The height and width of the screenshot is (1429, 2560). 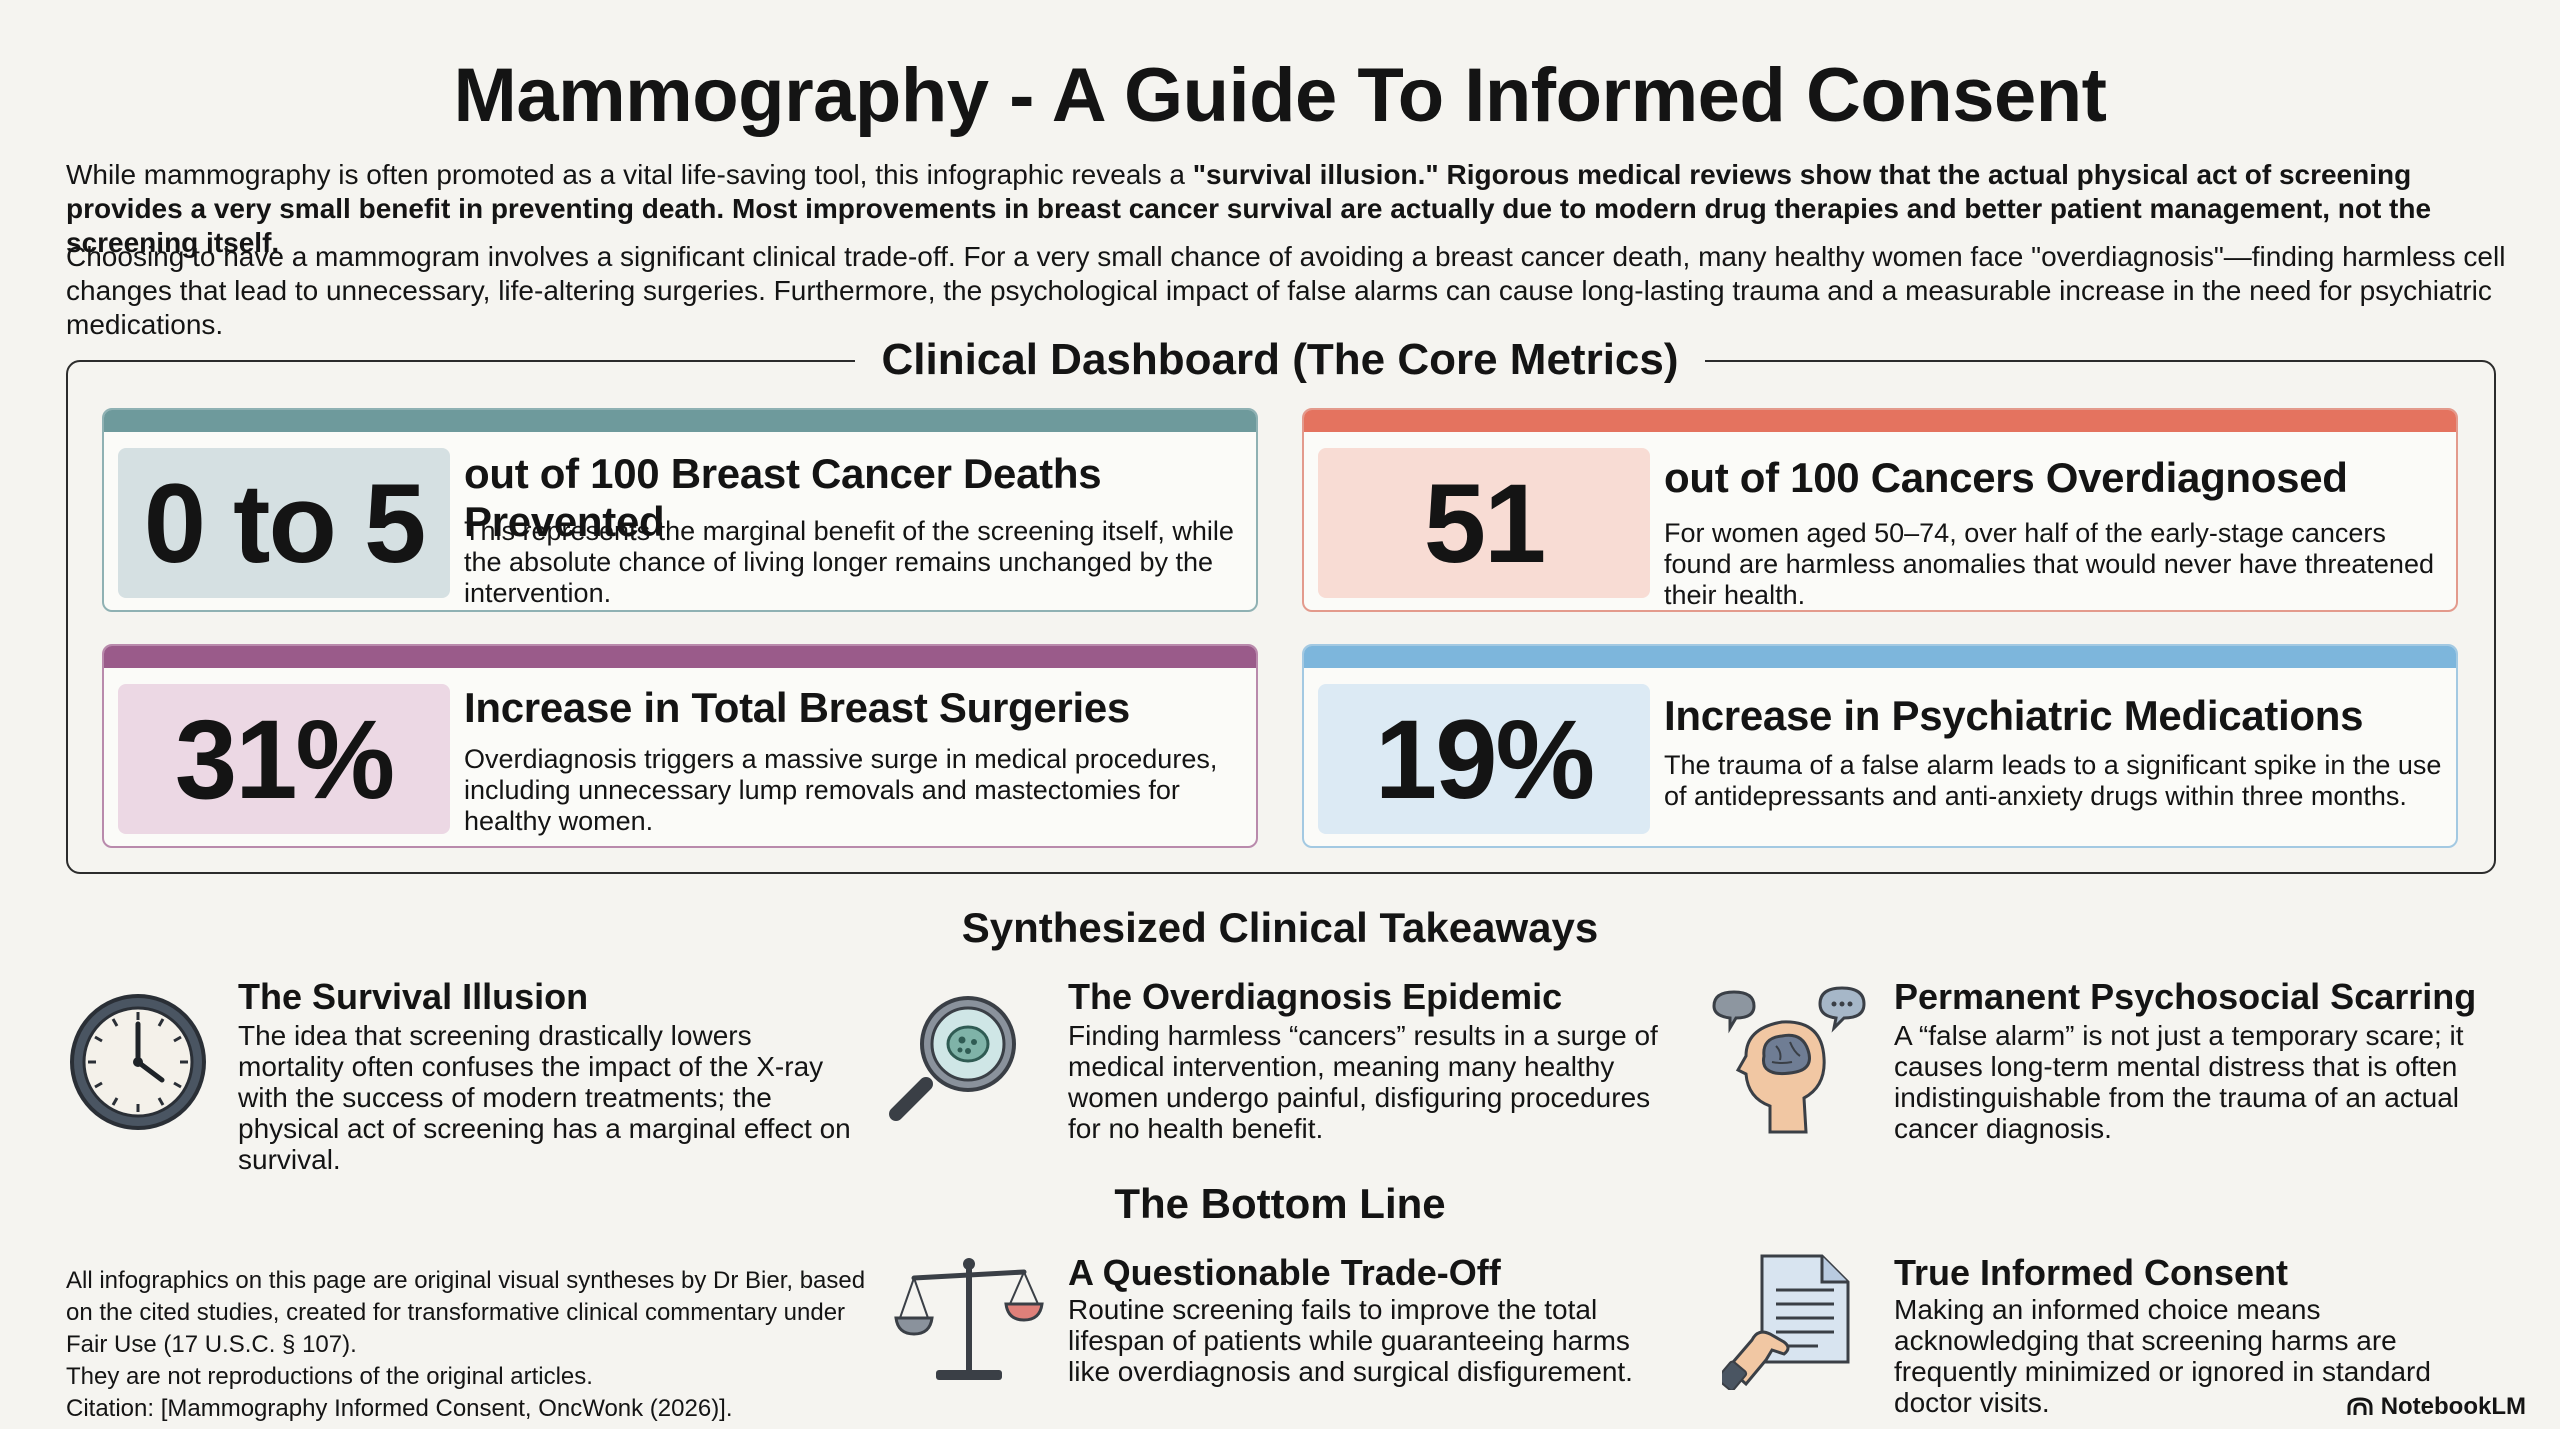 I want to click on takeaway-title-psychosocial: Permanent Psychosocial Scarring, so click(x=2185, y=996).